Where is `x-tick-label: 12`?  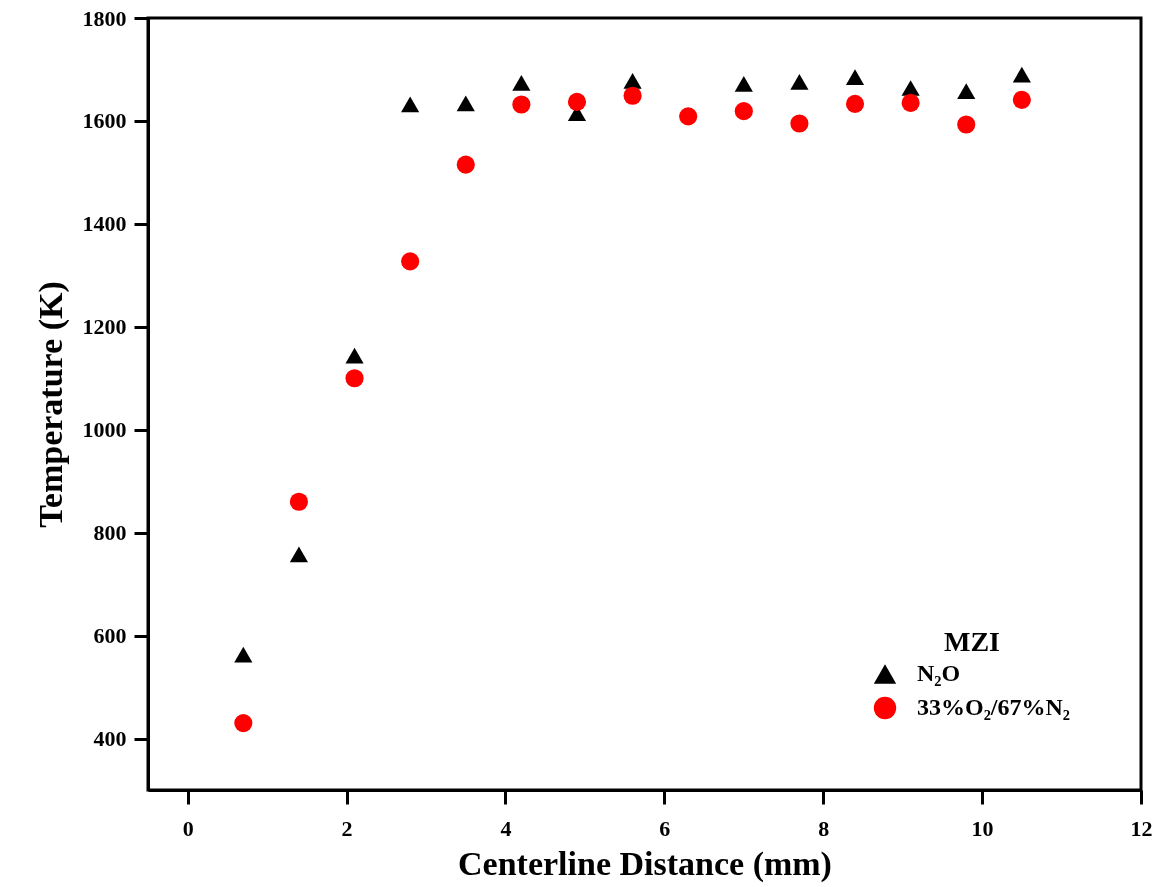
x-tick-label: 12 is located at coordinates (1141, 828).